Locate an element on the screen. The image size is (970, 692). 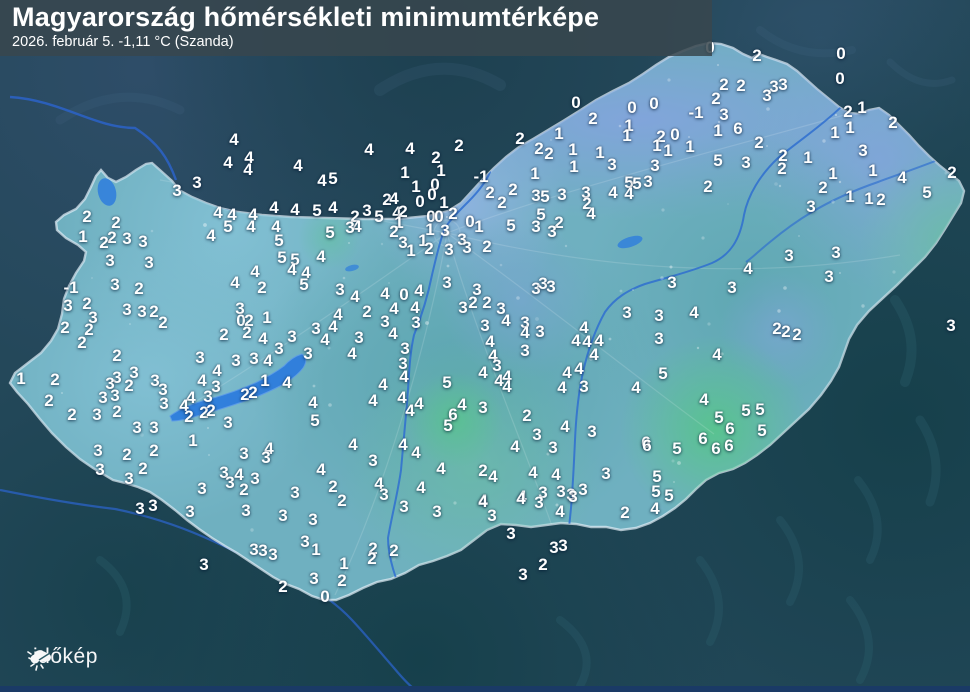
date-subtitle: 2026. február 5. -1,11 °C (Szanda) is located at coordinates (123, 42).